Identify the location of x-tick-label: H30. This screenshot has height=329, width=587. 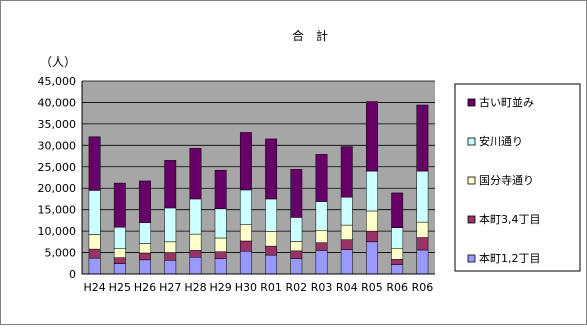
(246, 287).